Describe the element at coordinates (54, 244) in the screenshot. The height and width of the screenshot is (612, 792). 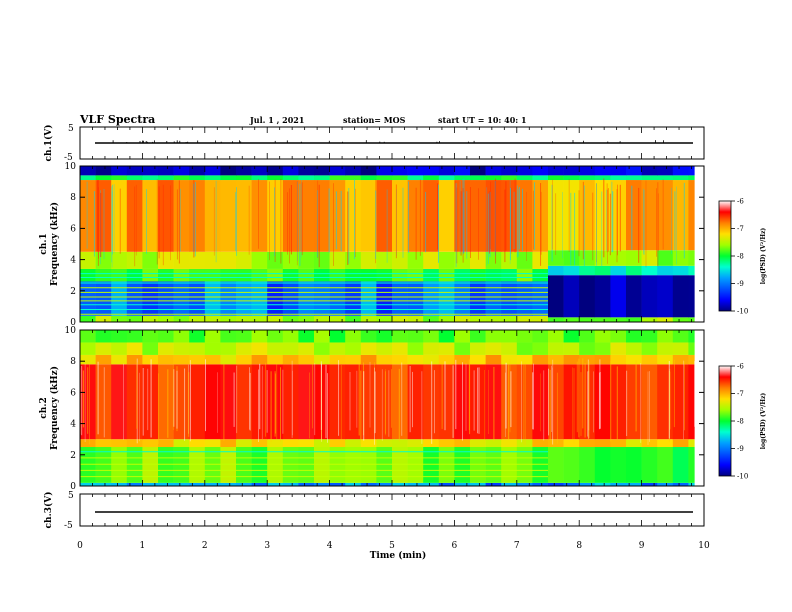
I see `ch1-spectrogram-ylabel-frequency: Frequency (kHz)` at that location.